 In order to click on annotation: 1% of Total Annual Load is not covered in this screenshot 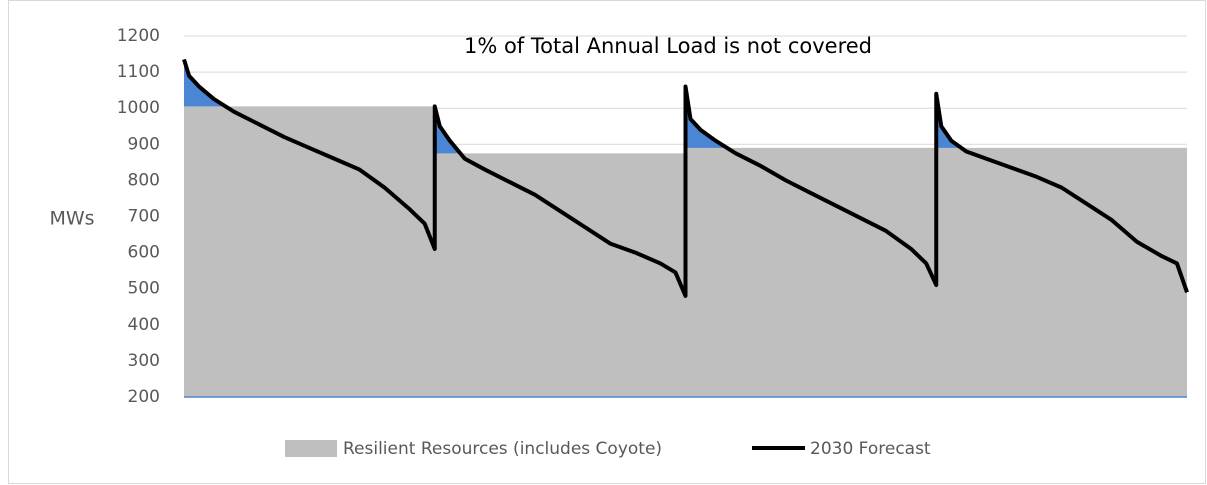, I will do `click(668, 46)`.